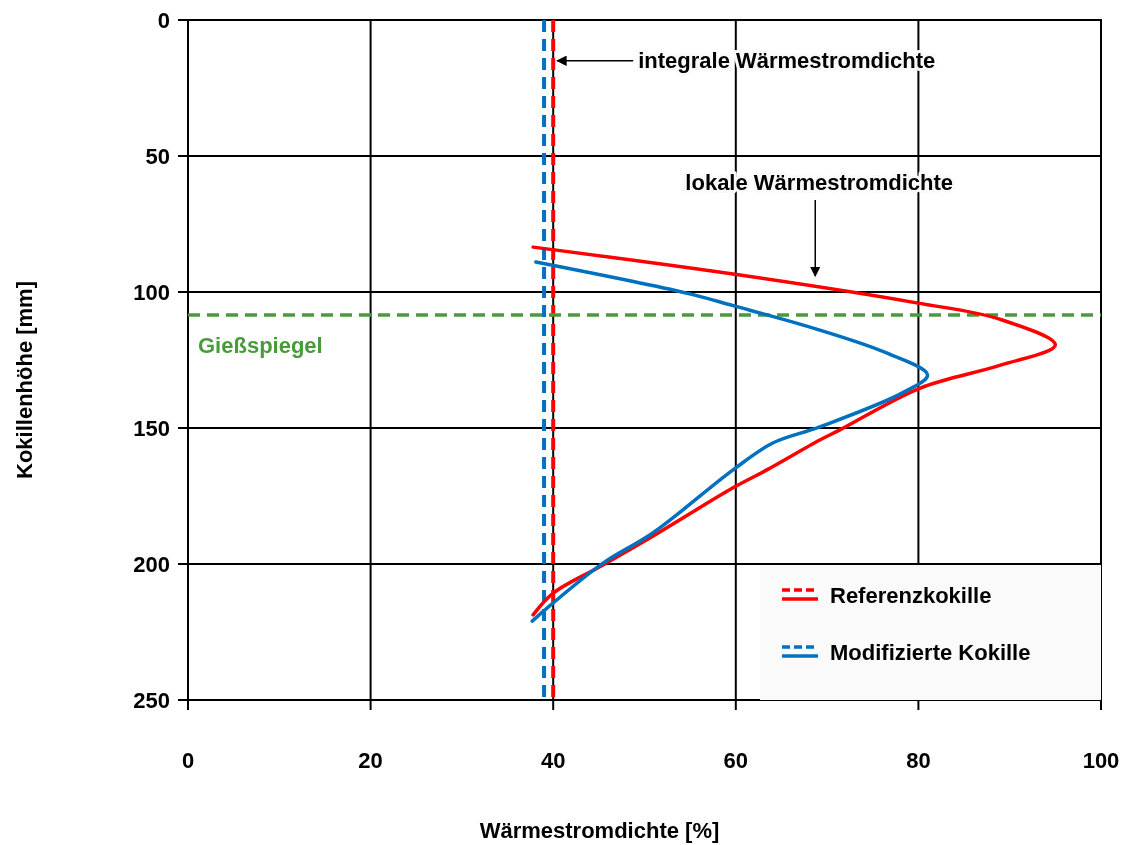 The image size is (1135, 845). Describe the element at coordinates (188, 760) in the screenshot. I see `x-tick-label: 0` at that location.